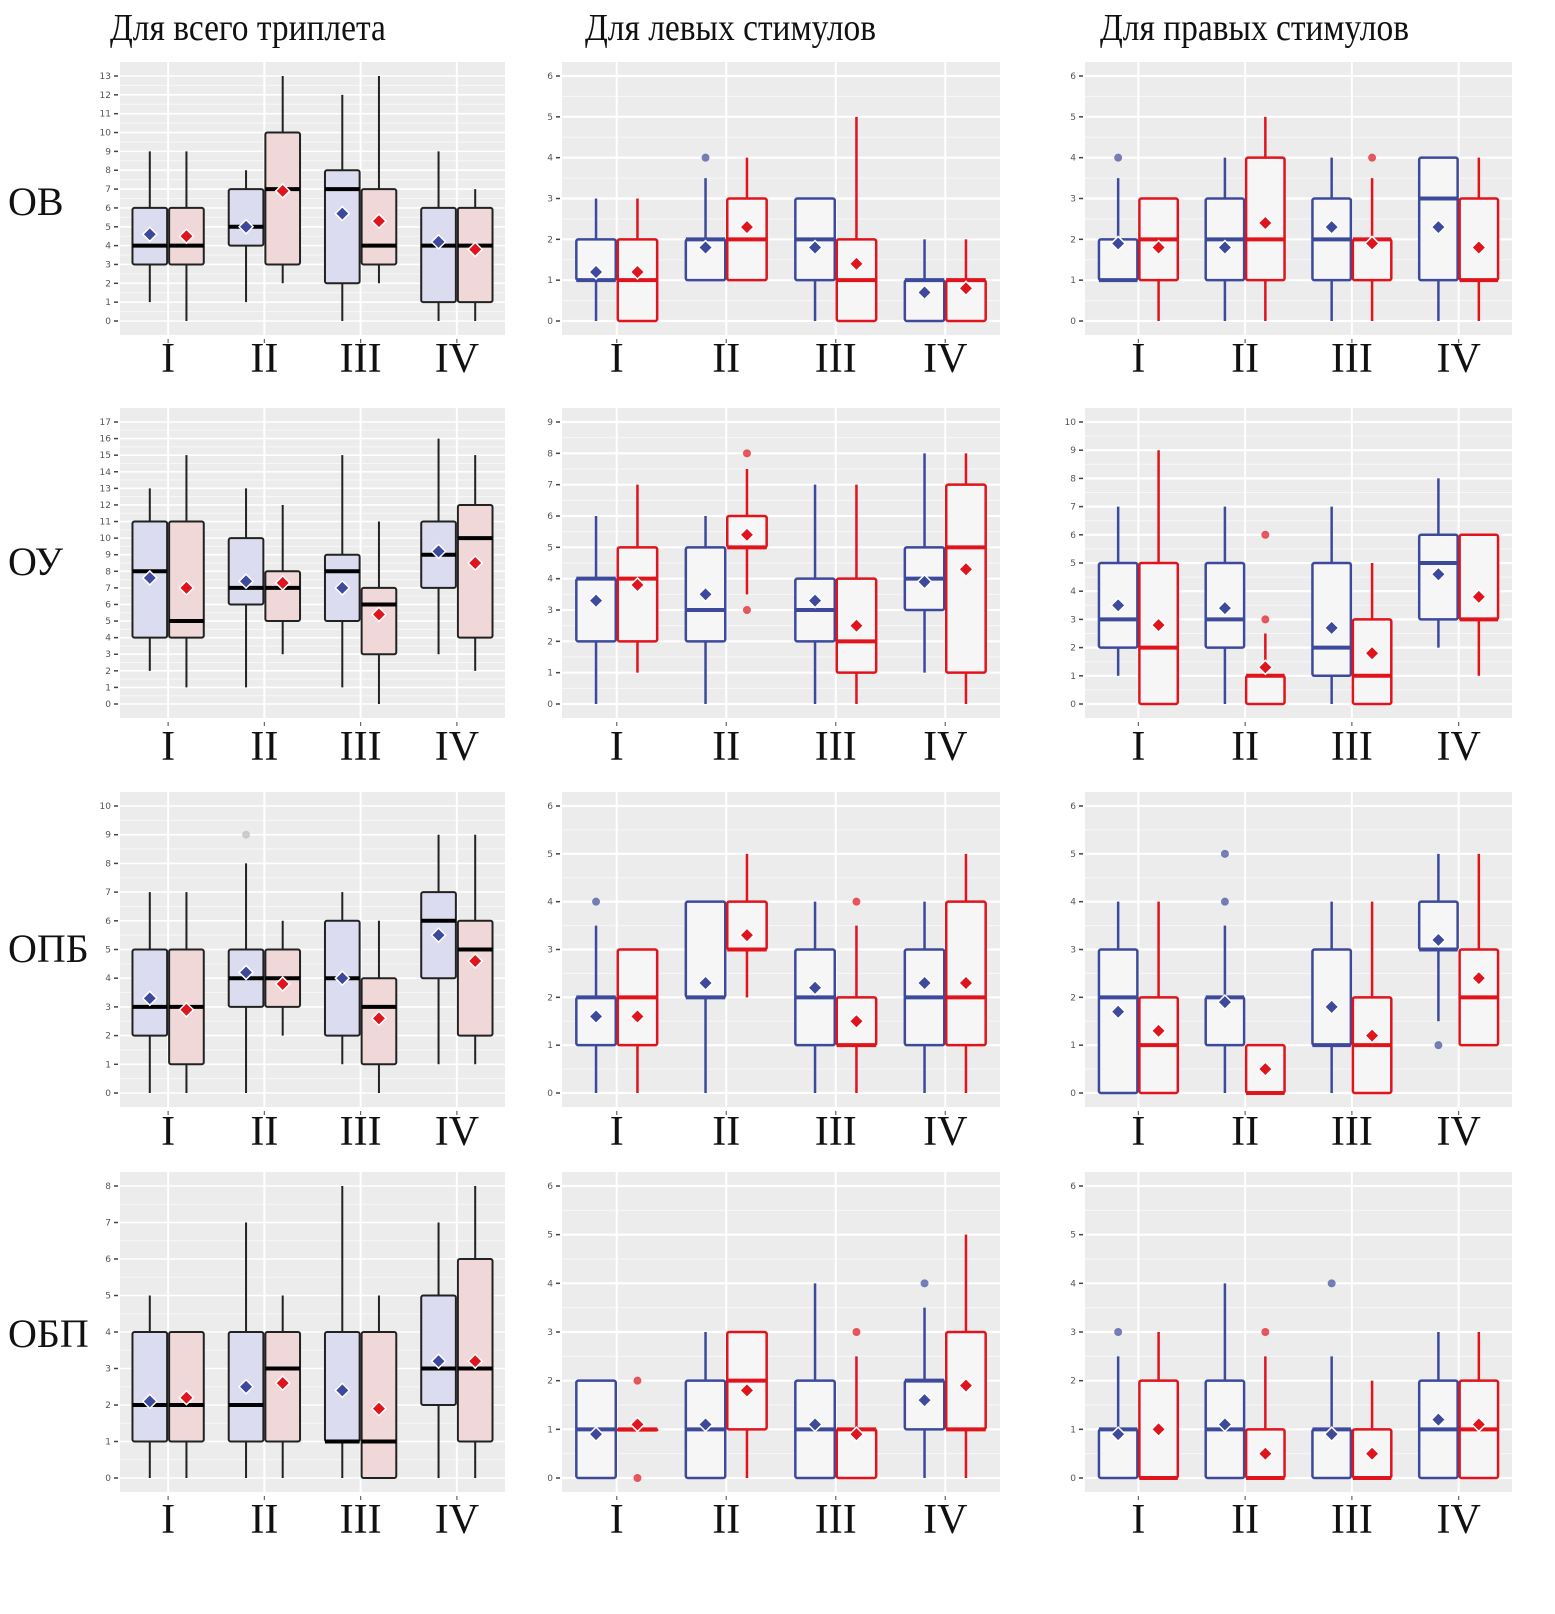 This screenshot has width=1555, height=1614. I want to click on y-tick-label: 15, so click(105, 456).